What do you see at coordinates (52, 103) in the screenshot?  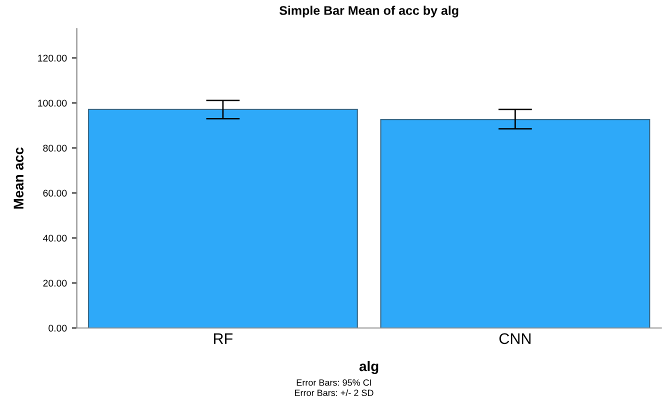 I see `y-tick-label: 100.00` at bounding box center [52, 103].